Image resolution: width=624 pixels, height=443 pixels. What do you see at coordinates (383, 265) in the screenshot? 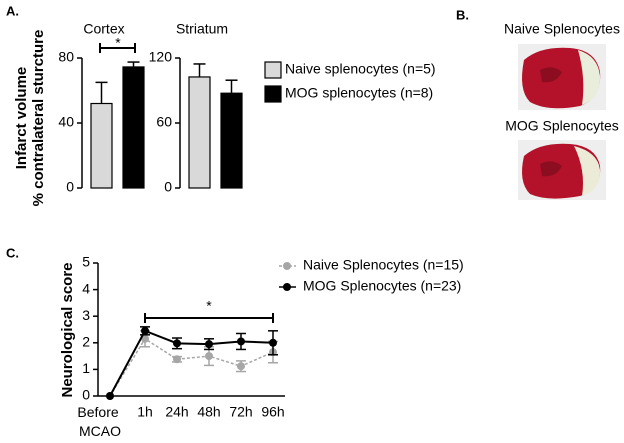
I see `legend-label: Naive Splenocytes (n=15)` at bounding box center [383, 265].